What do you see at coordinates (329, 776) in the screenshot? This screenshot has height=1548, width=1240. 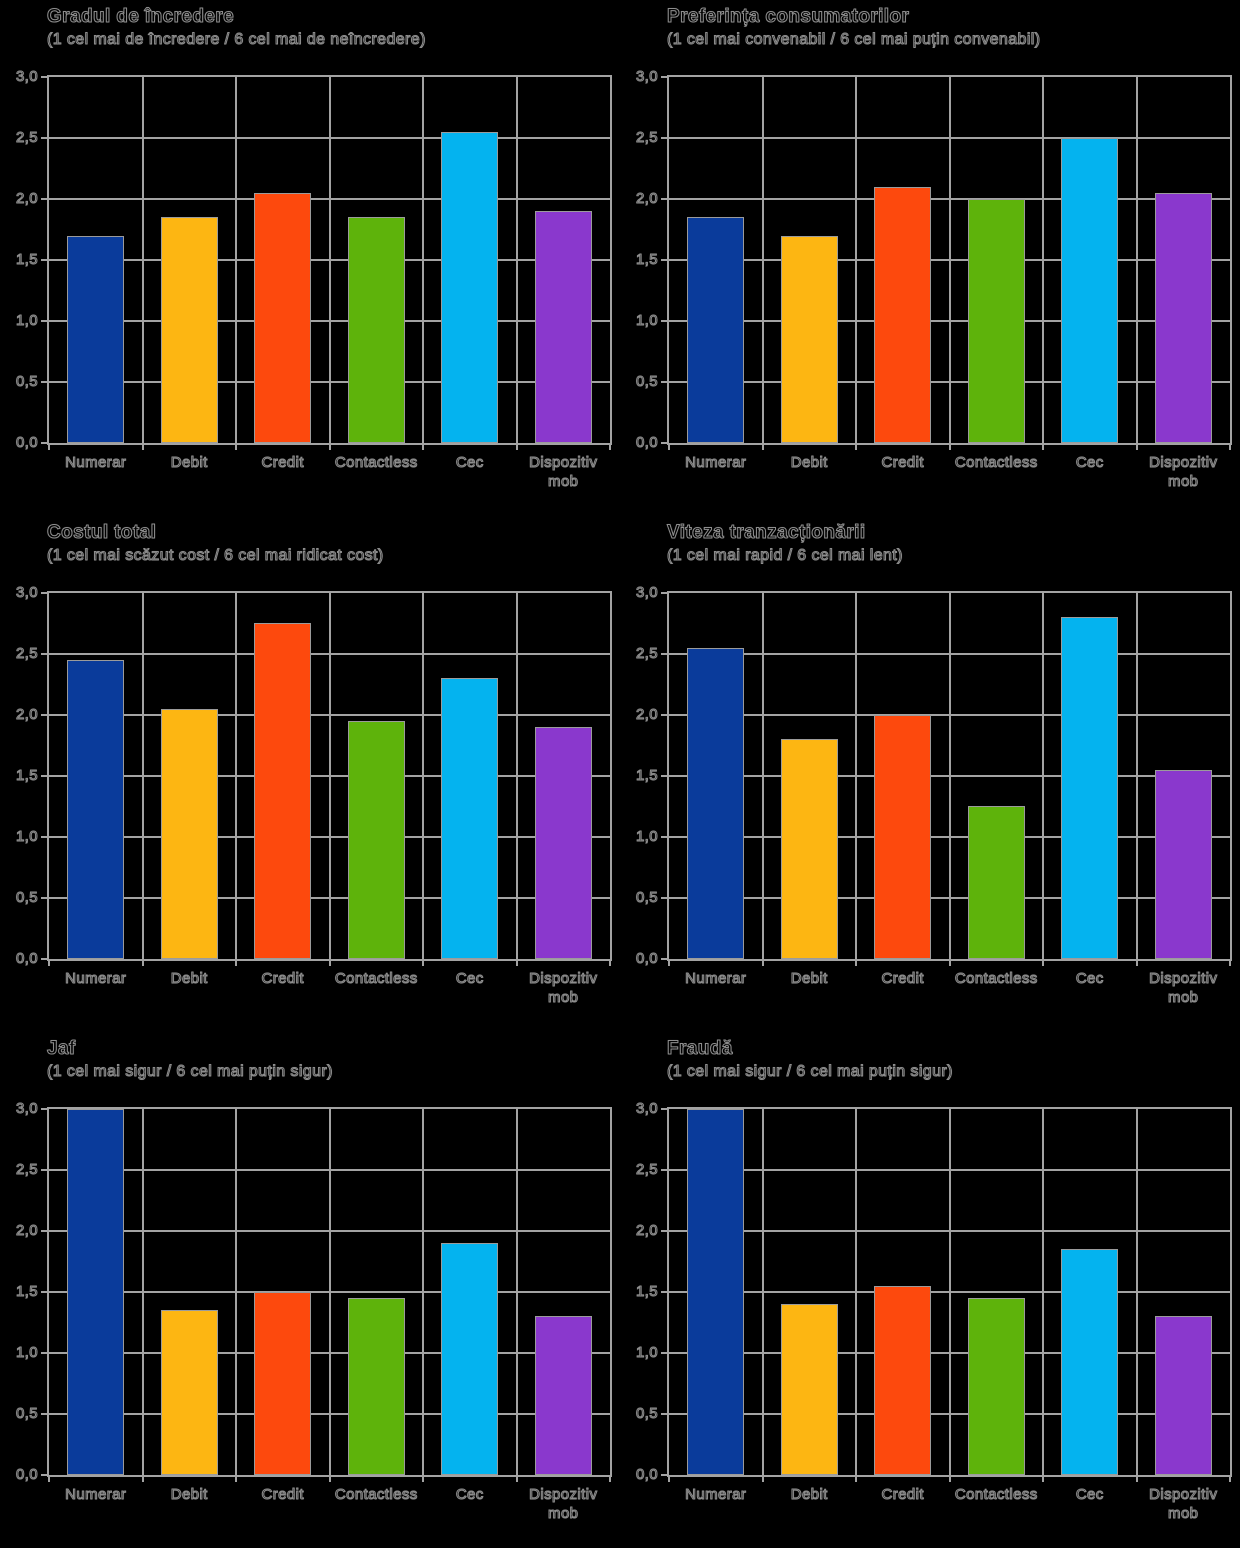 I see `plot-area` at bounding box center [329, 776].